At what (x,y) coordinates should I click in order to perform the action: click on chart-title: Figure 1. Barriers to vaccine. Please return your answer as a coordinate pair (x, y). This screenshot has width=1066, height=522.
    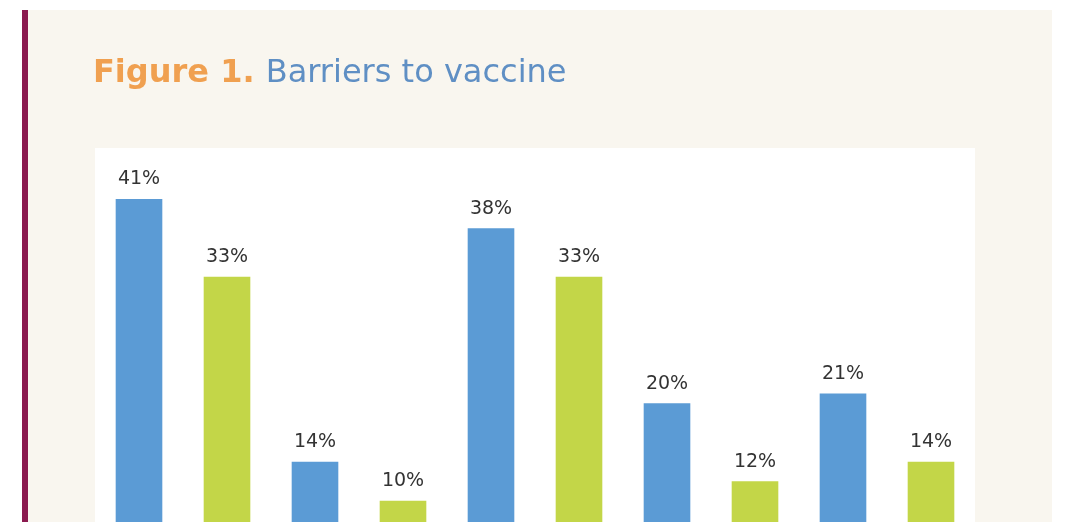
    Looking at the image, I should click on (330, 71).